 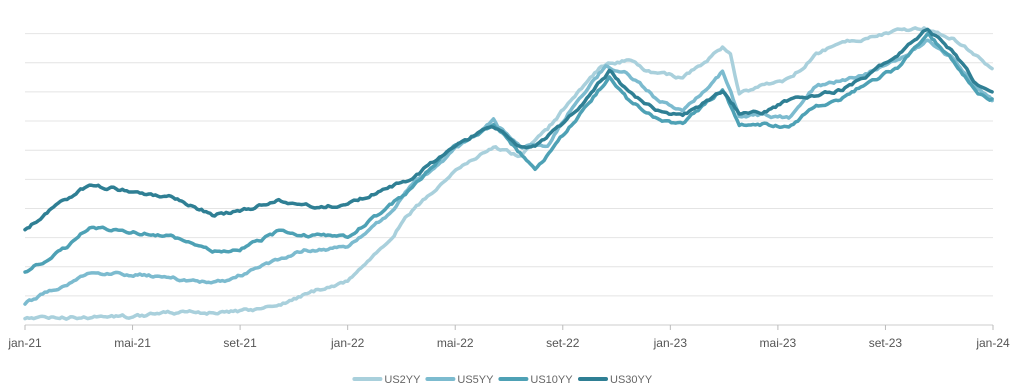 What do you see at coordinates (455, 343) in the screenshot?
I see `x-tick-label: mai-22` at bounding box center [455, 343].